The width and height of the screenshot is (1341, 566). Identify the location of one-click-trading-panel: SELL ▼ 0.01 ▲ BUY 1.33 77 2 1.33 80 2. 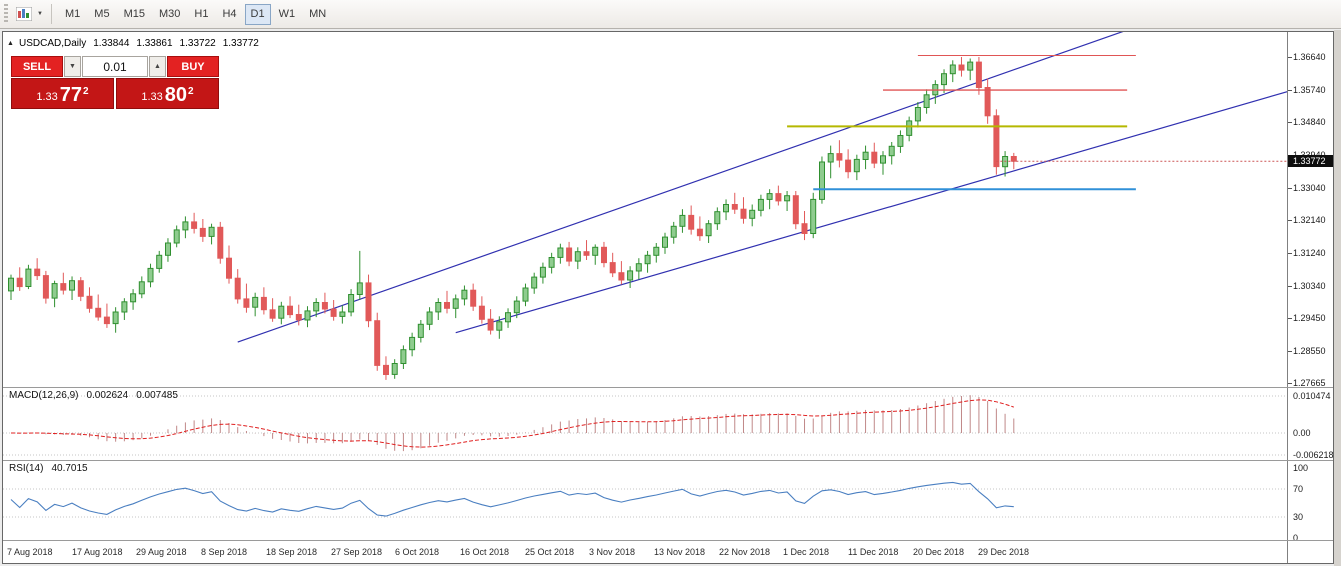
(115, 82).